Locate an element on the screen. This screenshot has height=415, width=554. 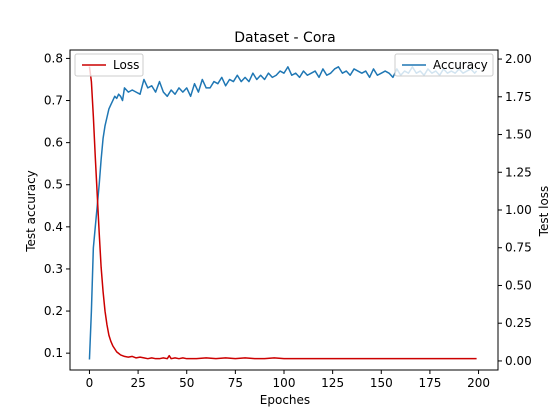
y-left-tick-label: 0.6 is located at coordinates (53, 143).